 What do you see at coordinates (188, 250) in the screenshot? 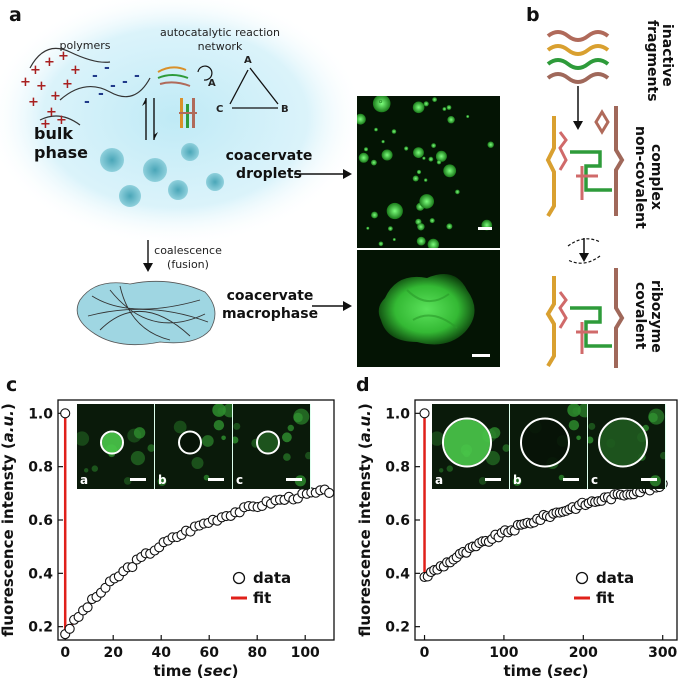
I see `coalescence-label-line1: coalescence` at bounding box center [188, 250].